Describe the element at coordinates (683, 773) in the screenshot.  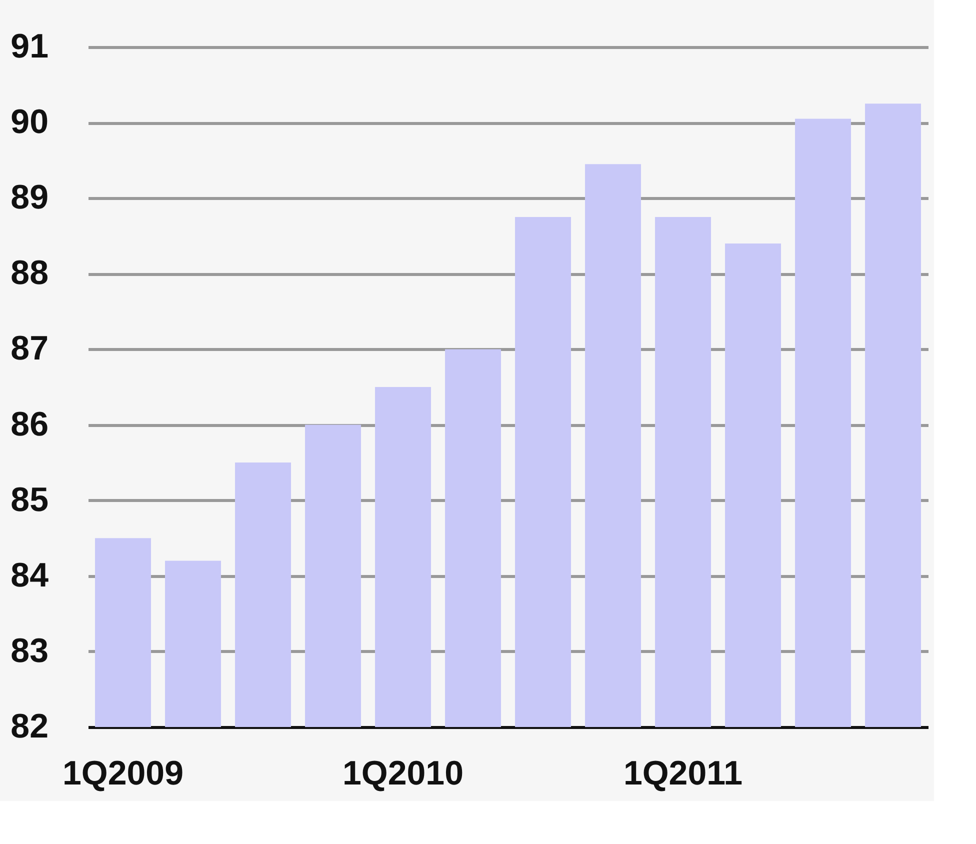
I see `x-tick-label: 1Q2011` at that location.